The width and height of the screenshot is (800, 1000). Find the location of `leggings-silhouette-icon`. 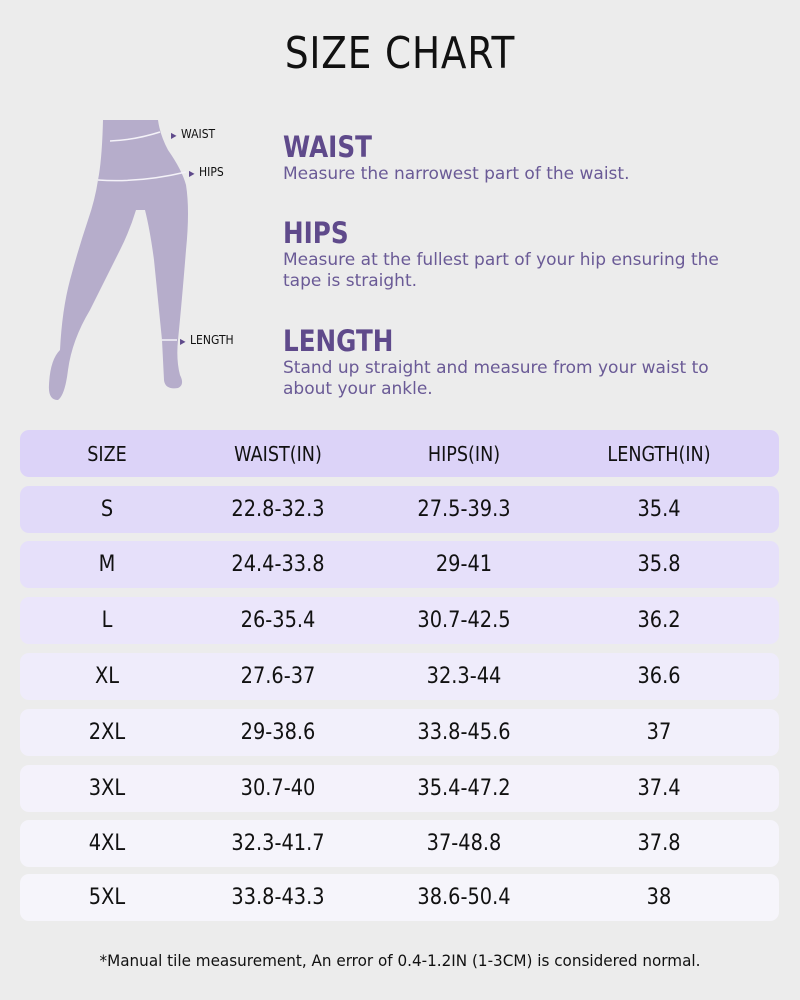

leggings-silhouette-icon is located at coordinates (118, 260).